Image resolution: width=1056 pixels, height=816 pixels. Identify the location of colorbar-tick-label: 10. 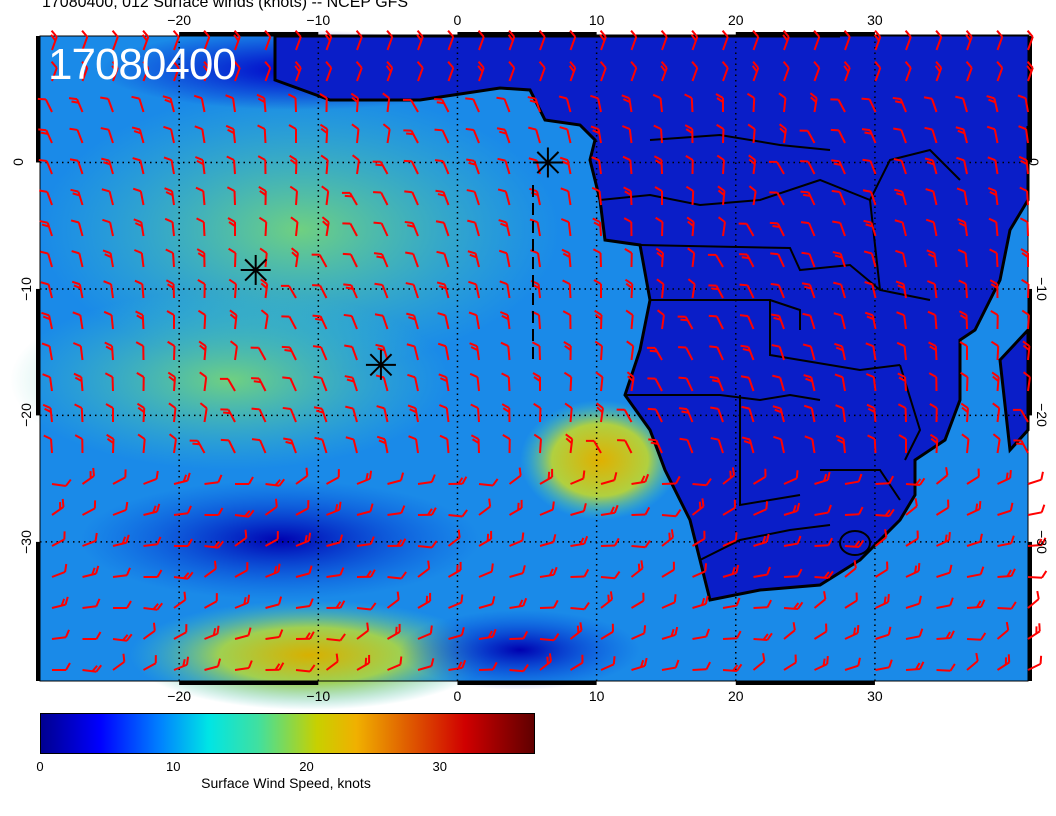
(173, 766).